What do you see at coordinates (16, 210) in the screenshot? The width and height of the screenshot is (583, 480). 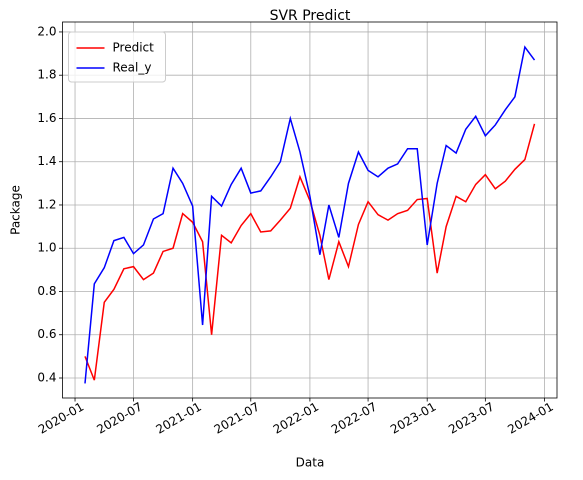 I see `y-axis-label: Package` at bounding box center [16, 210].